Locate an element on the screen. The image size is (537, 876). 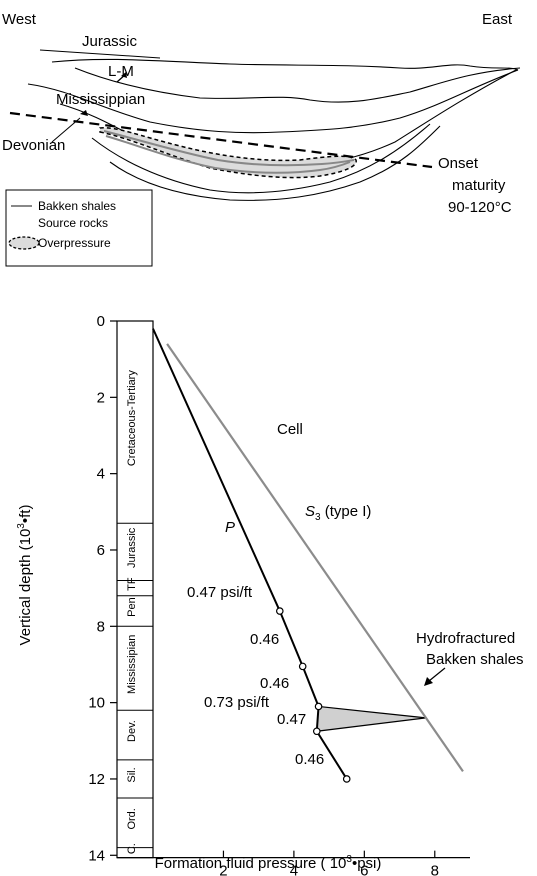
y-axis-title: Vertical depth (103•ft) is located at coordinates (25, 575).